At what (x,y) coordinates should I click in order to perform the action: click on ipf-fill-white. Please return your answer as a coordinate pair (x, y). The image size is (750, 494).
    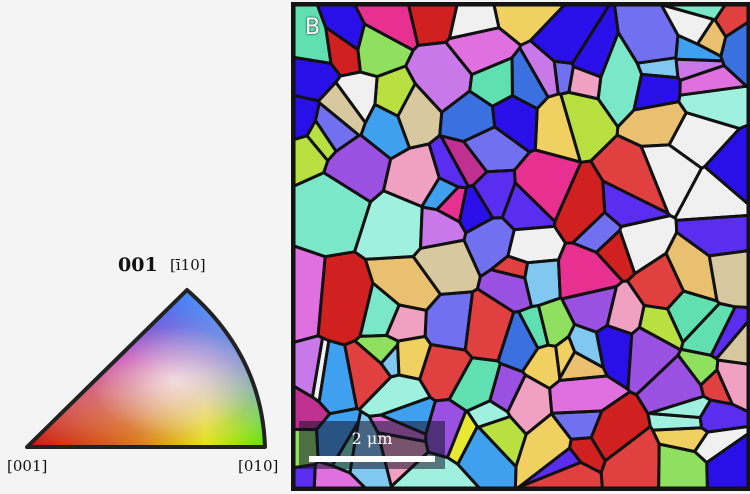
    Looking at the image, I should click on (146, 368).